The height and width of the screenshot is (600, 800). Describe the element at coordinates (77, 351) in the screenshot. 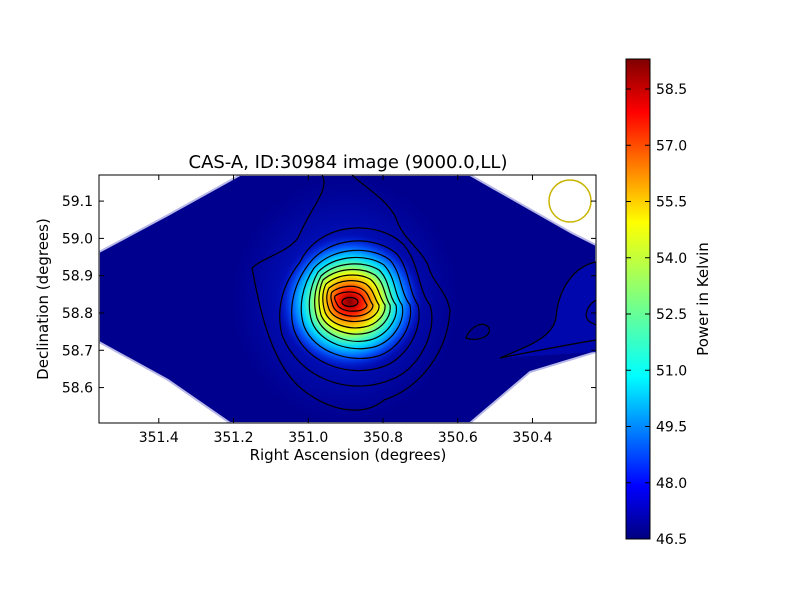

I see `y-tick-label: 58.7` at that location.